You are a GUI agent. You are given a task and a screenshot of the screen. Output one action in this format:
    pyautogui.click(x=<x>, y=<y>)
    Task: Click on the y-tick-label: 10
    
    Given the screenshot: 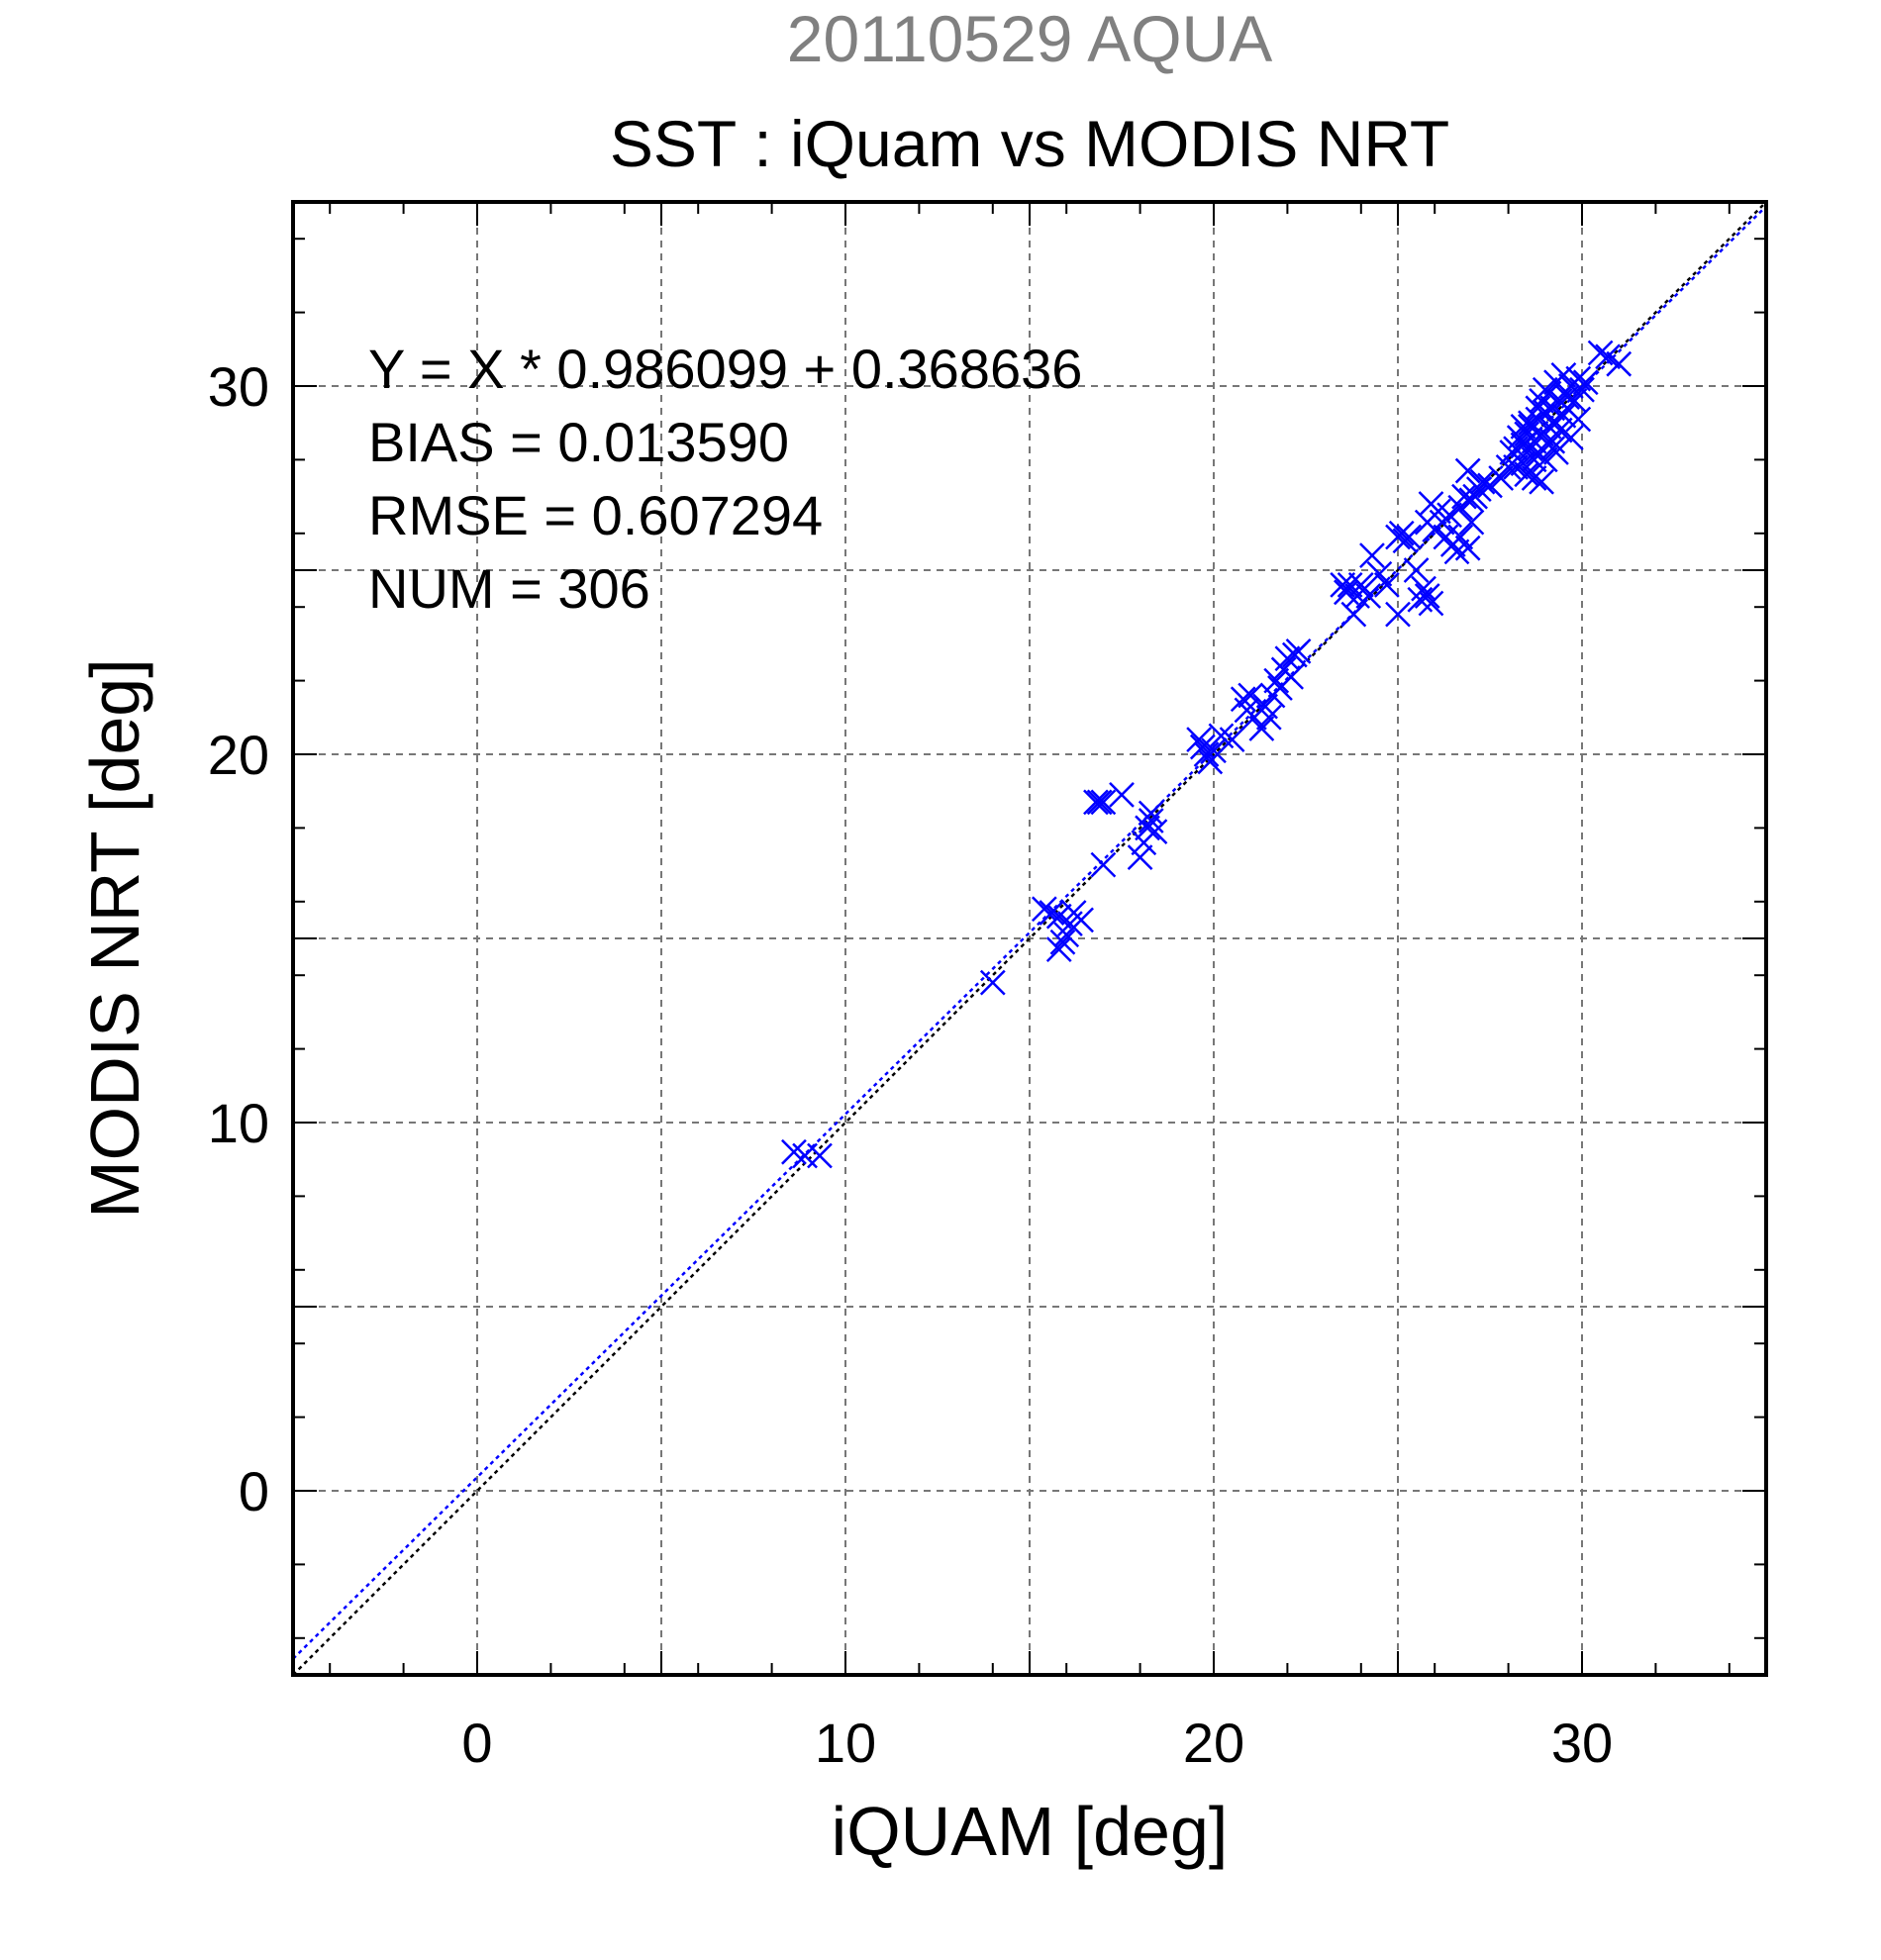 What is the action you would take?
    pyautogui.click(x=239, y=1123)
    